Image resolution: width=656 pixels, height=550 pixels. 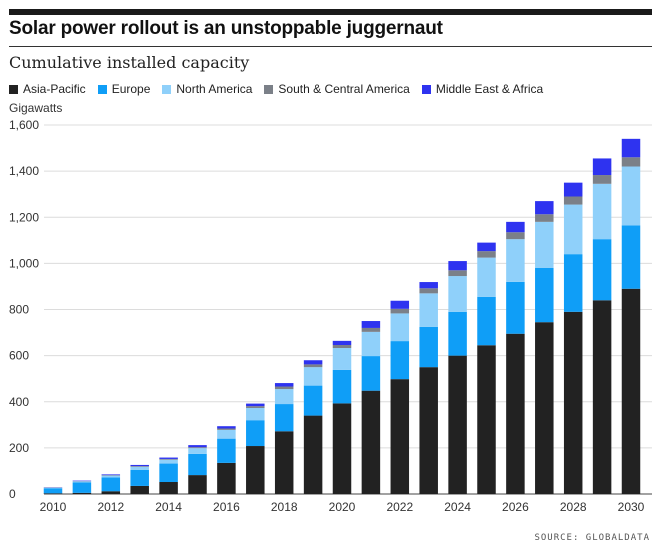 What do you see at coordinates (631, 257) in the screenshot?
I see `bar-europe-2030` at bounding box center [631, 257].